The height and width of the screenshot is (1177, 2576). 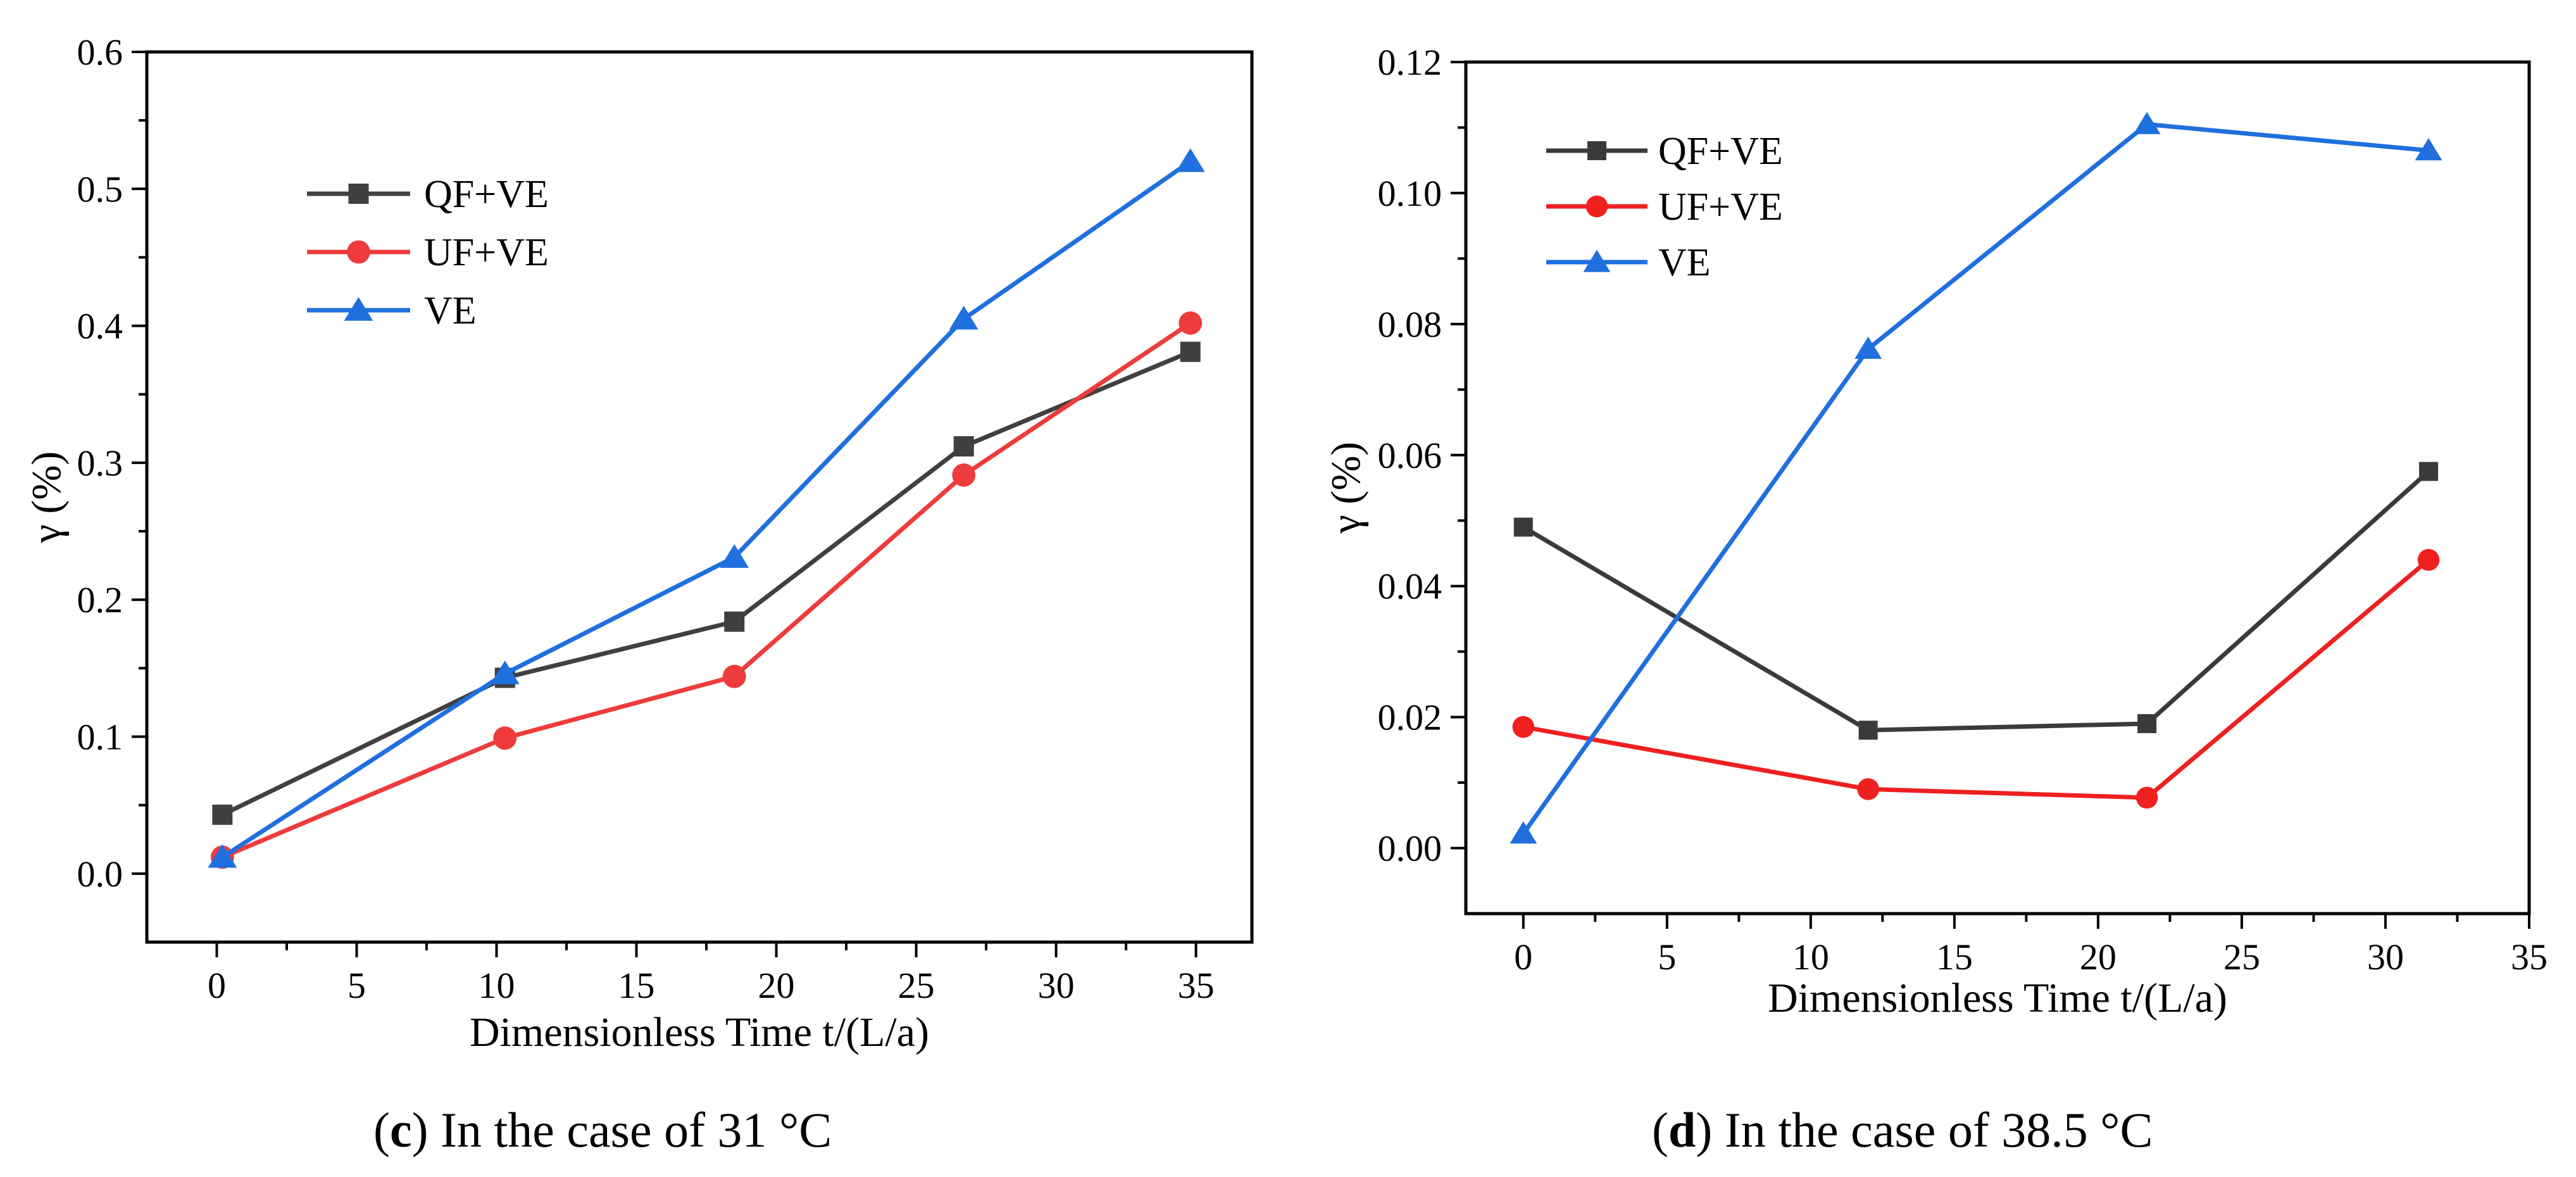 What do you see at coordinates (100, 737) in the screenshot?
I see `y-tick-label-left: 0.1` at bounding box center [100, 737].